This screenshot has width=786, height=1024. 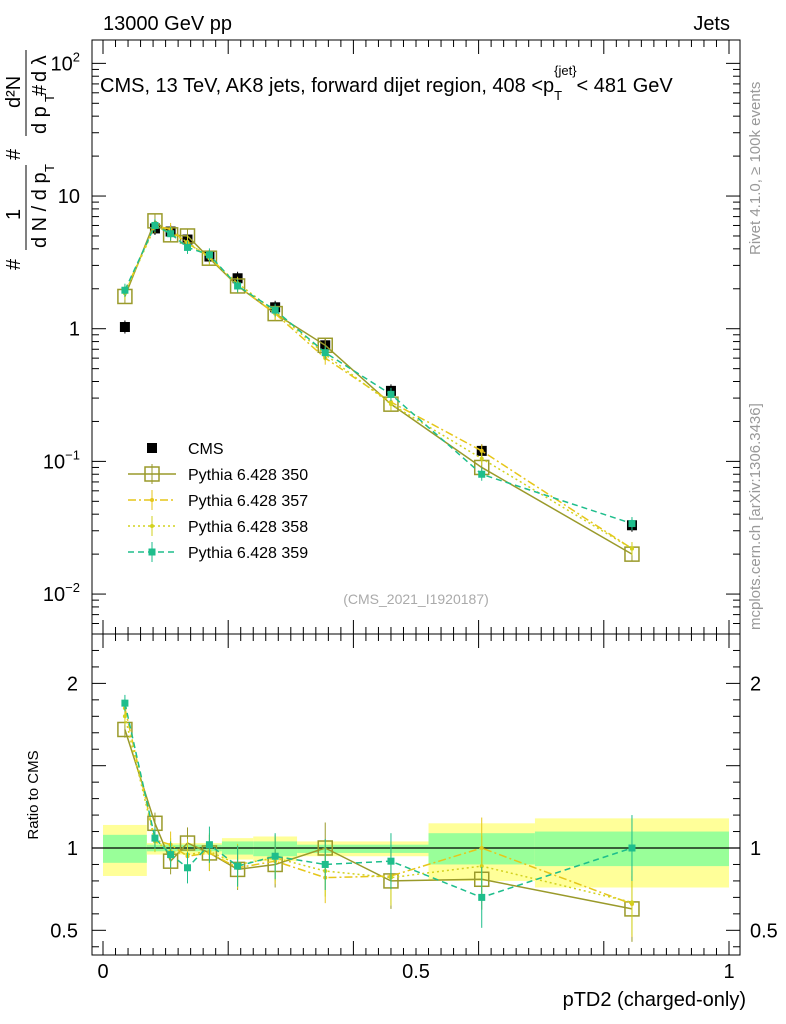 What do you see at coordinates (755, 684) in the screenshot?
I see `ratio-y-tick-label-right-2: 2` at bounding box center [755, 684].